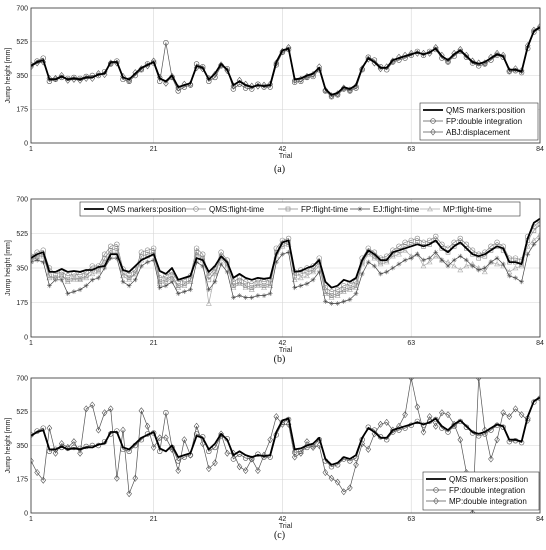 The image size is (546, 550). What do you see at coordinates (411, 149) in the screenshot?
I see `x-tick-label: 63` at bounding box center [411, 149].